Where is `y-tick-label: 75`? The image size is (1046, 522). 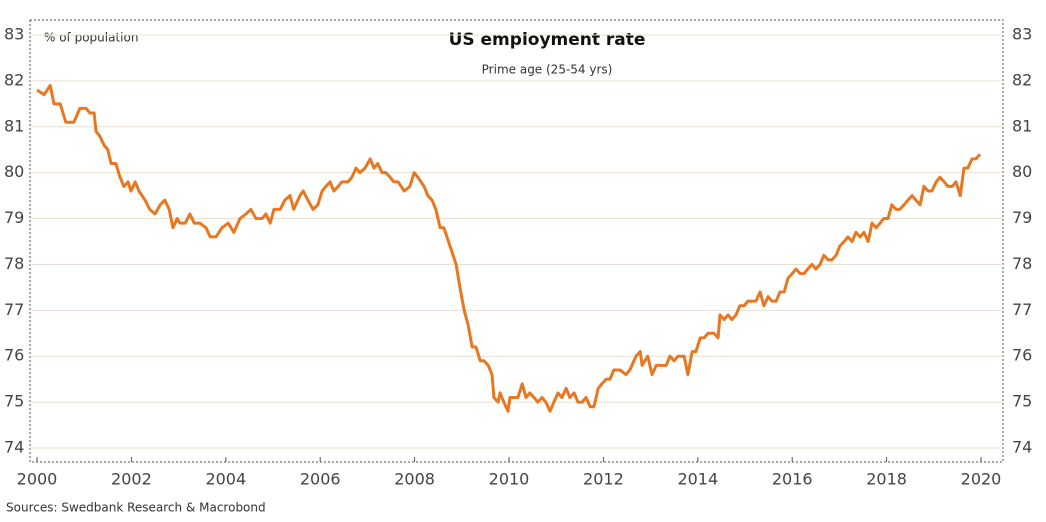 y-tick-label: 75 is located at coordinates (14, 401).